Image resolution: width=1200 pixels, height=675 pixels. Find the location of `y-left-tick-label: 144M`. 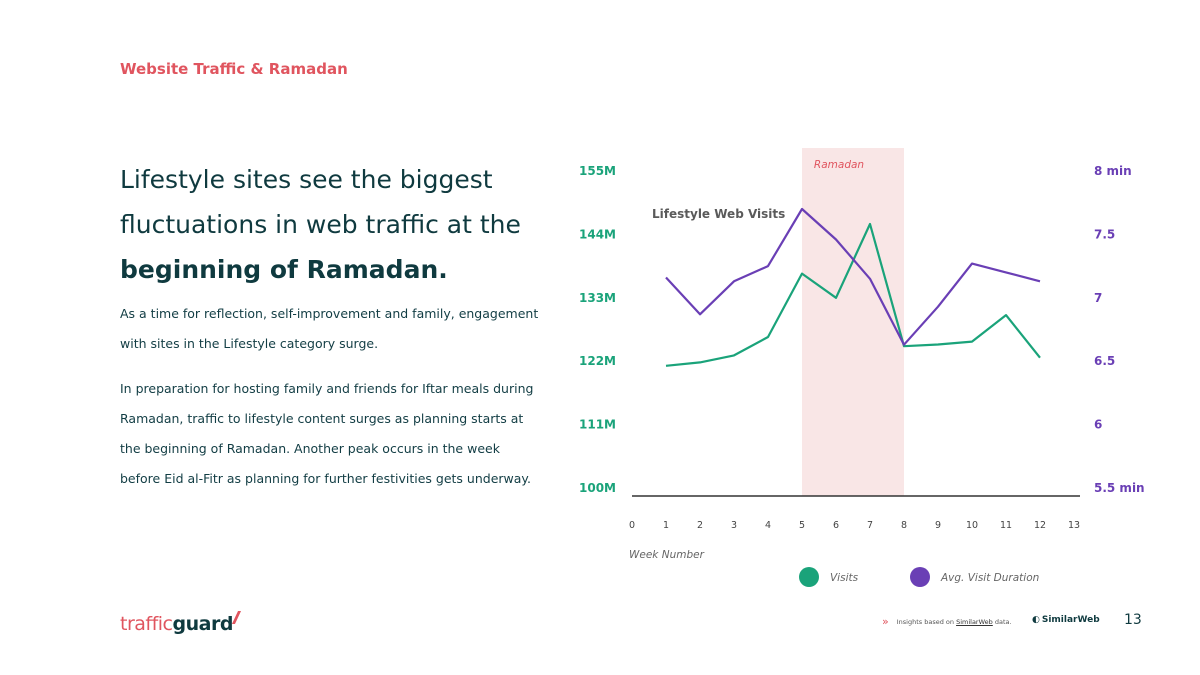

y-left-tick-label: 144M is located at coordinates (597, 234).